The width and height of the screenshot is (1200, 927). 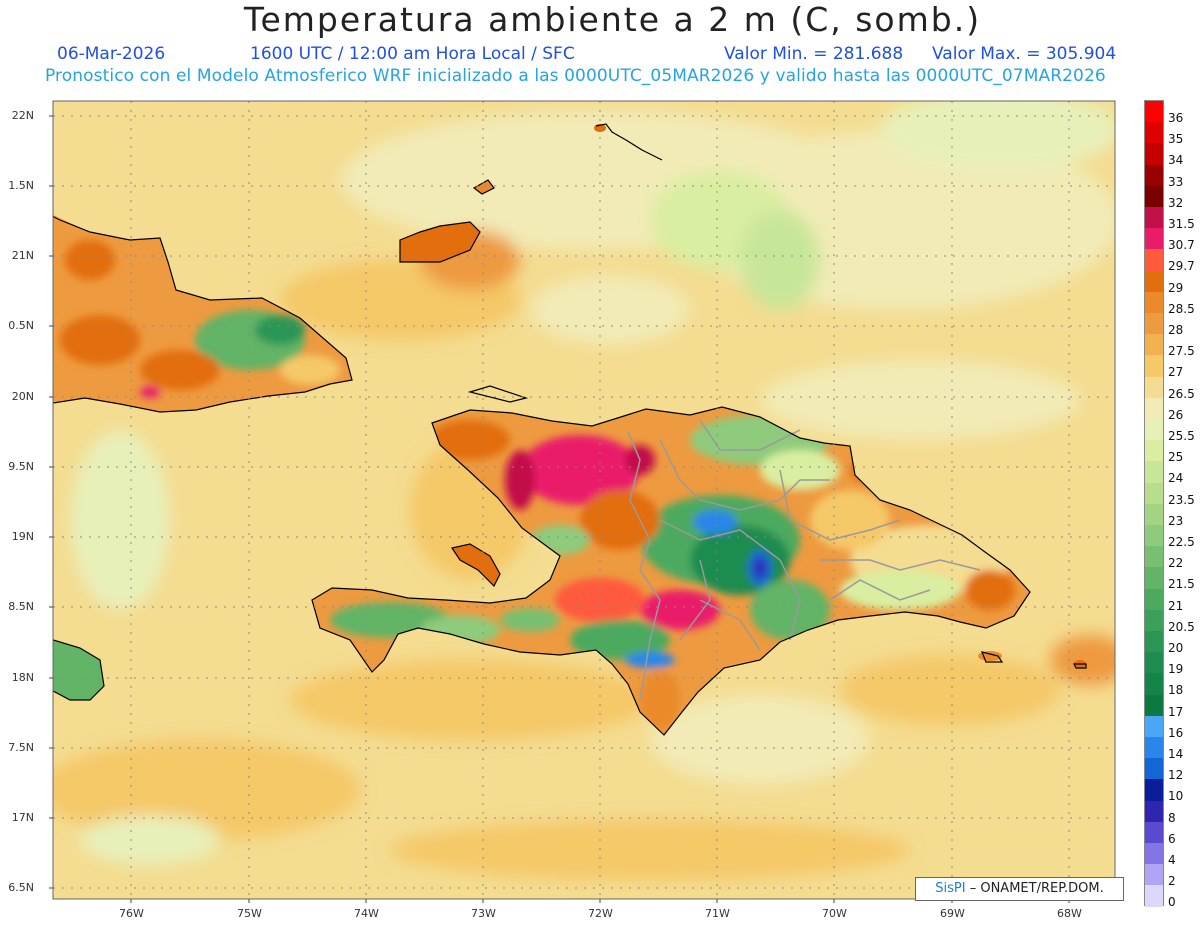 I want to click on color-legend, so click(x=1154, y=504).